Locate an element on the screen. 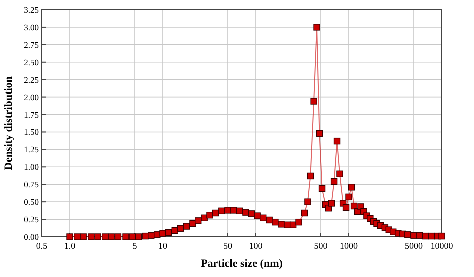 The width and height of the screenshot is (474, 277). y-tick-label: 3.25 is located at coordinates (31, 10).